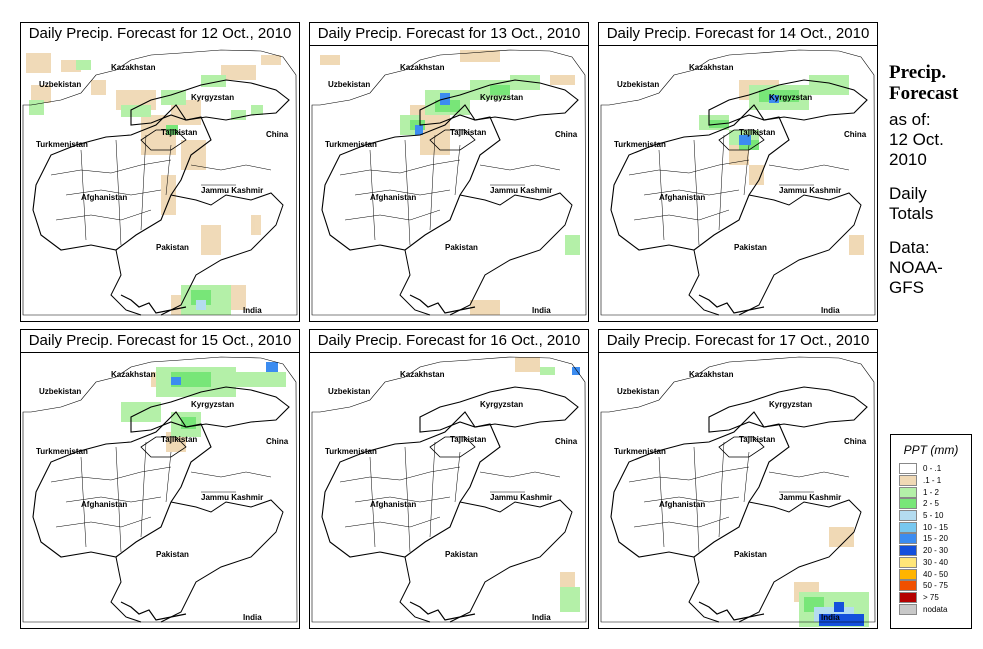  I want to click on legend-item: 2 - 5, so click(931, 504).